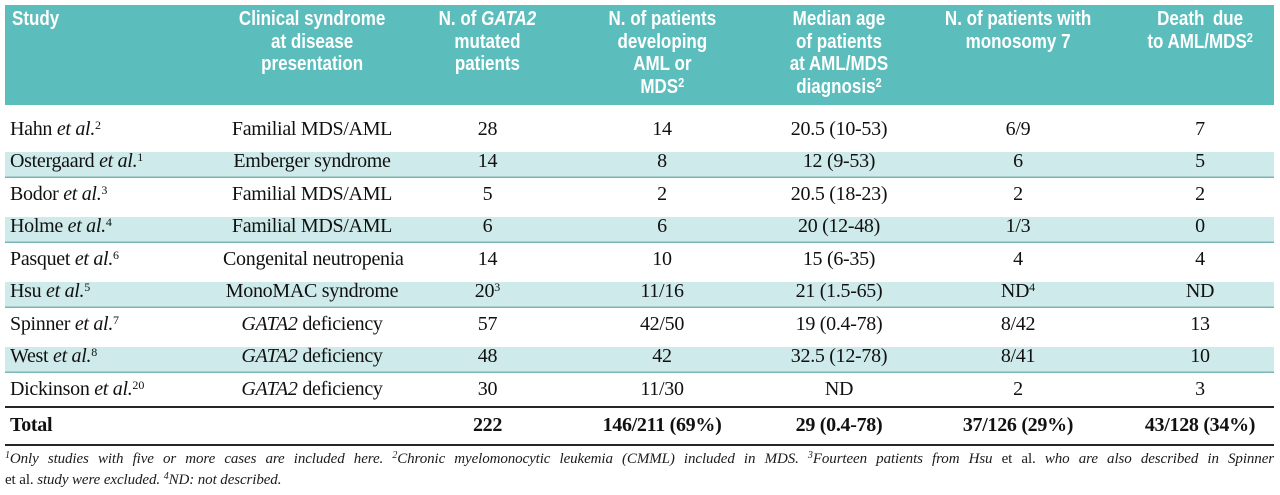  Describe the element at coordinates (1191, 291) in the screenshot. I see `death-aml-mds-cell: ND` at that location.